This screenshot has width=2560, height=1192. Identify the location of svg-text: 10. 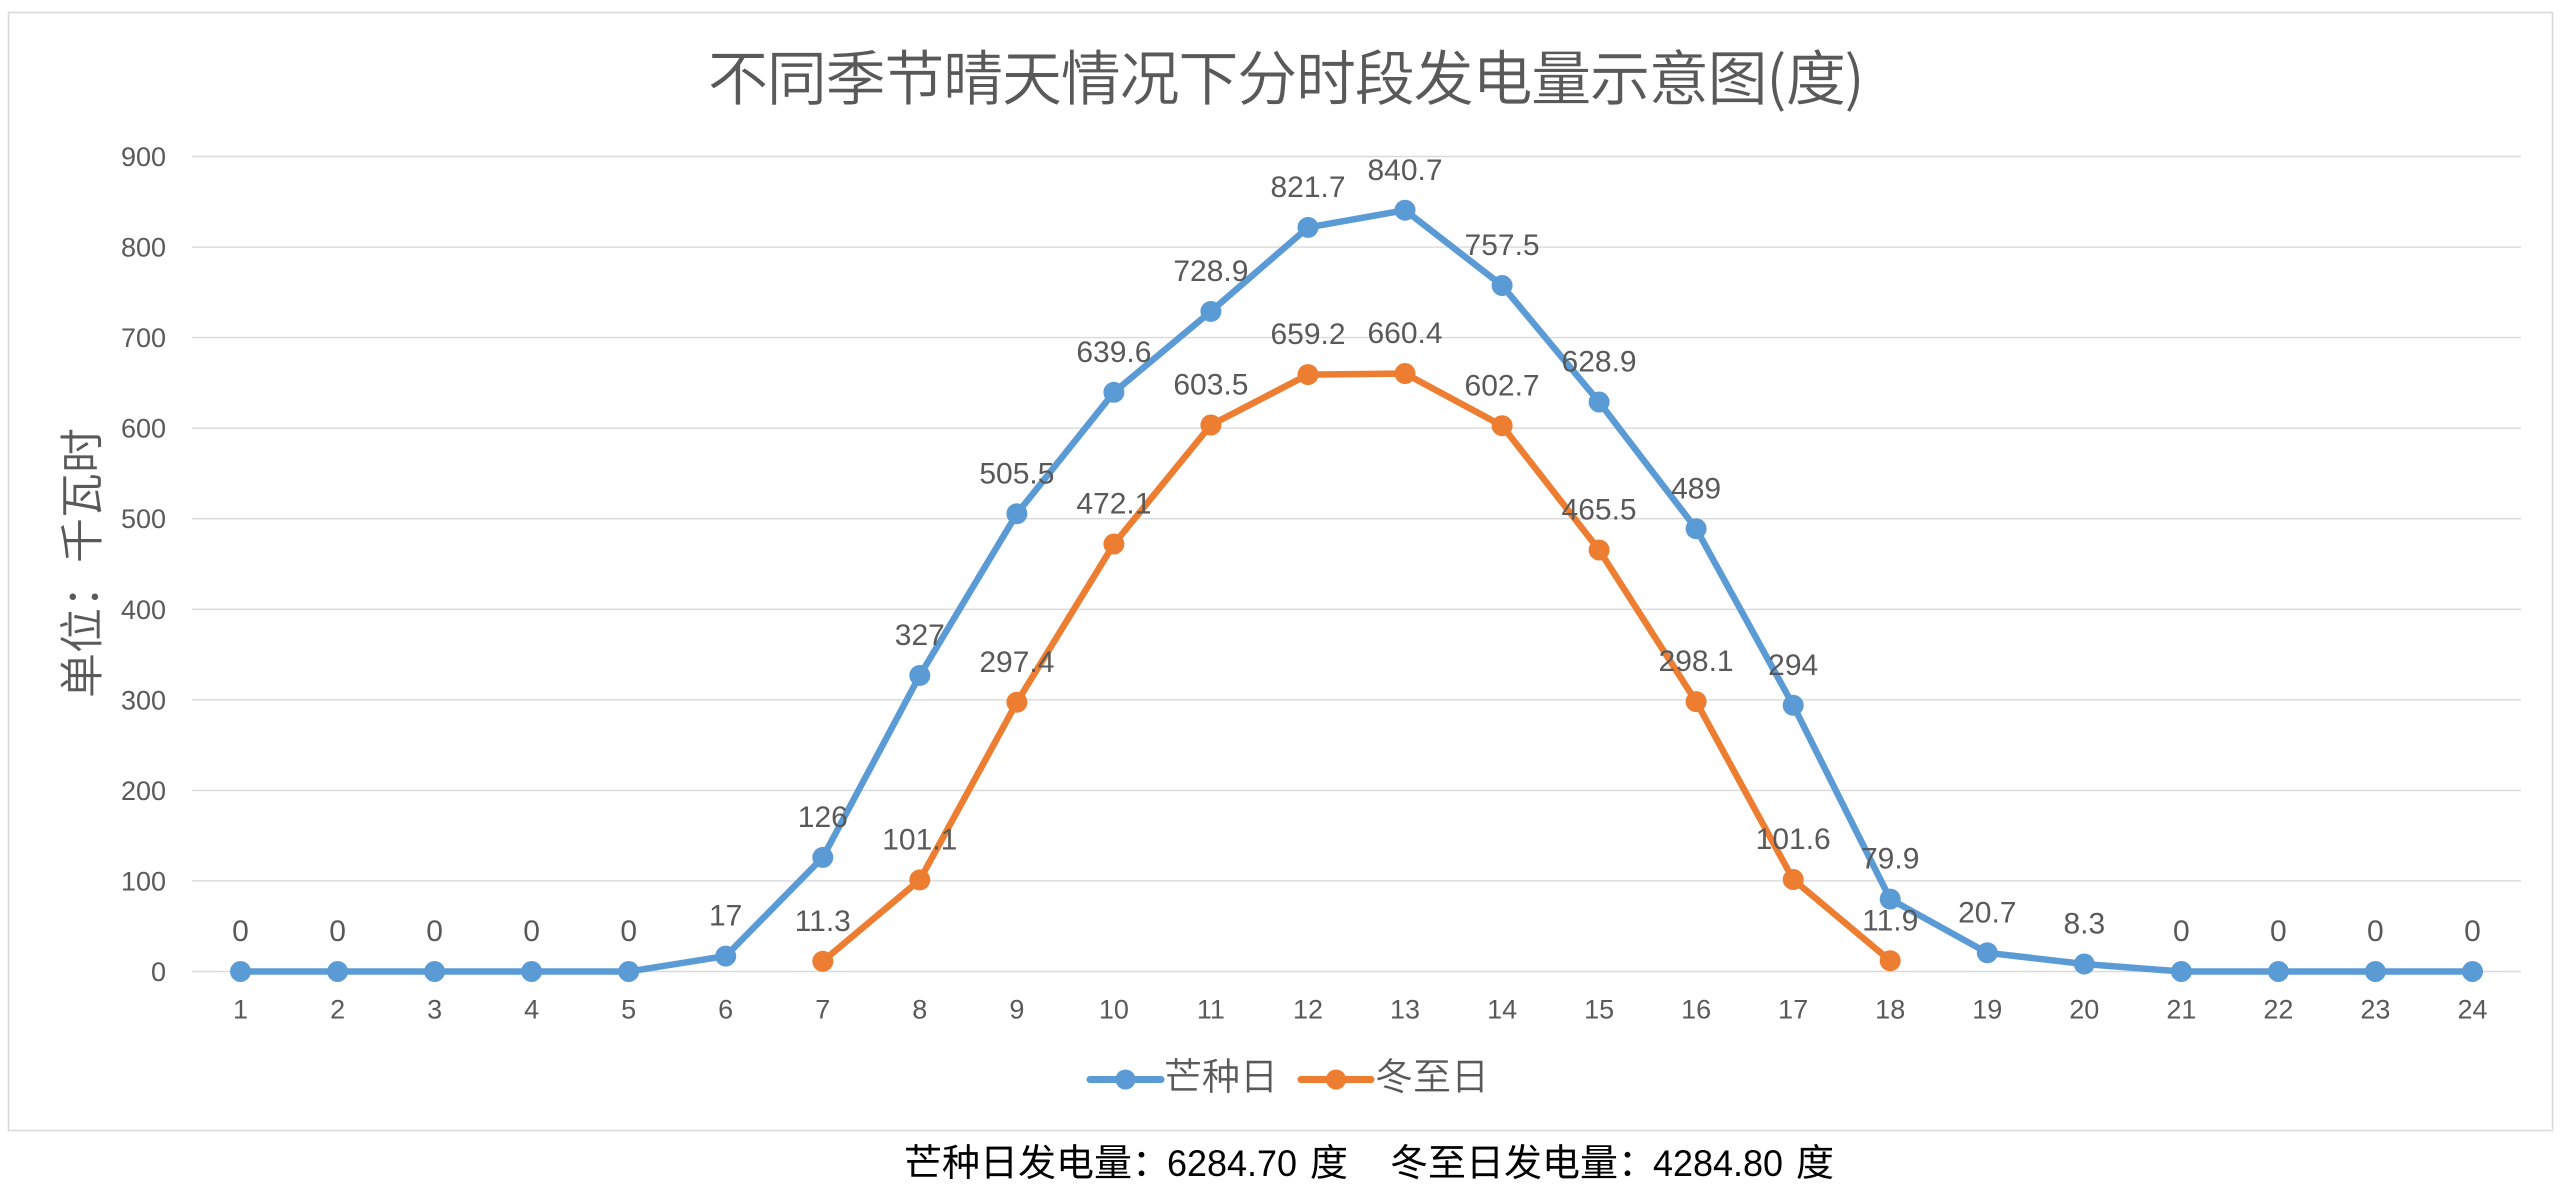
(1114, 1010).